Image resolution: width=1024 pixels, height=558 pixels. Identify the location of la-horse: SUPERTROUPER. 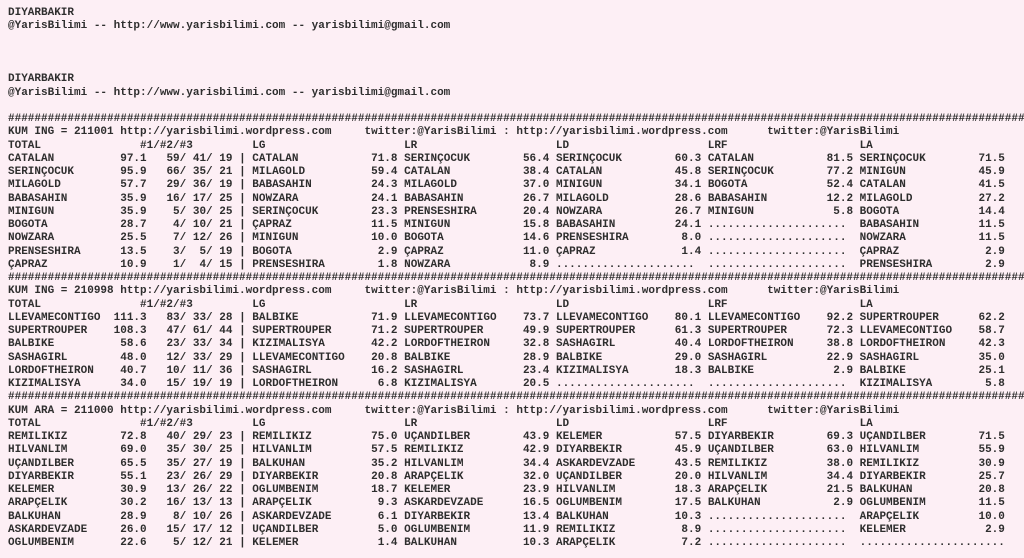
(912, 317).